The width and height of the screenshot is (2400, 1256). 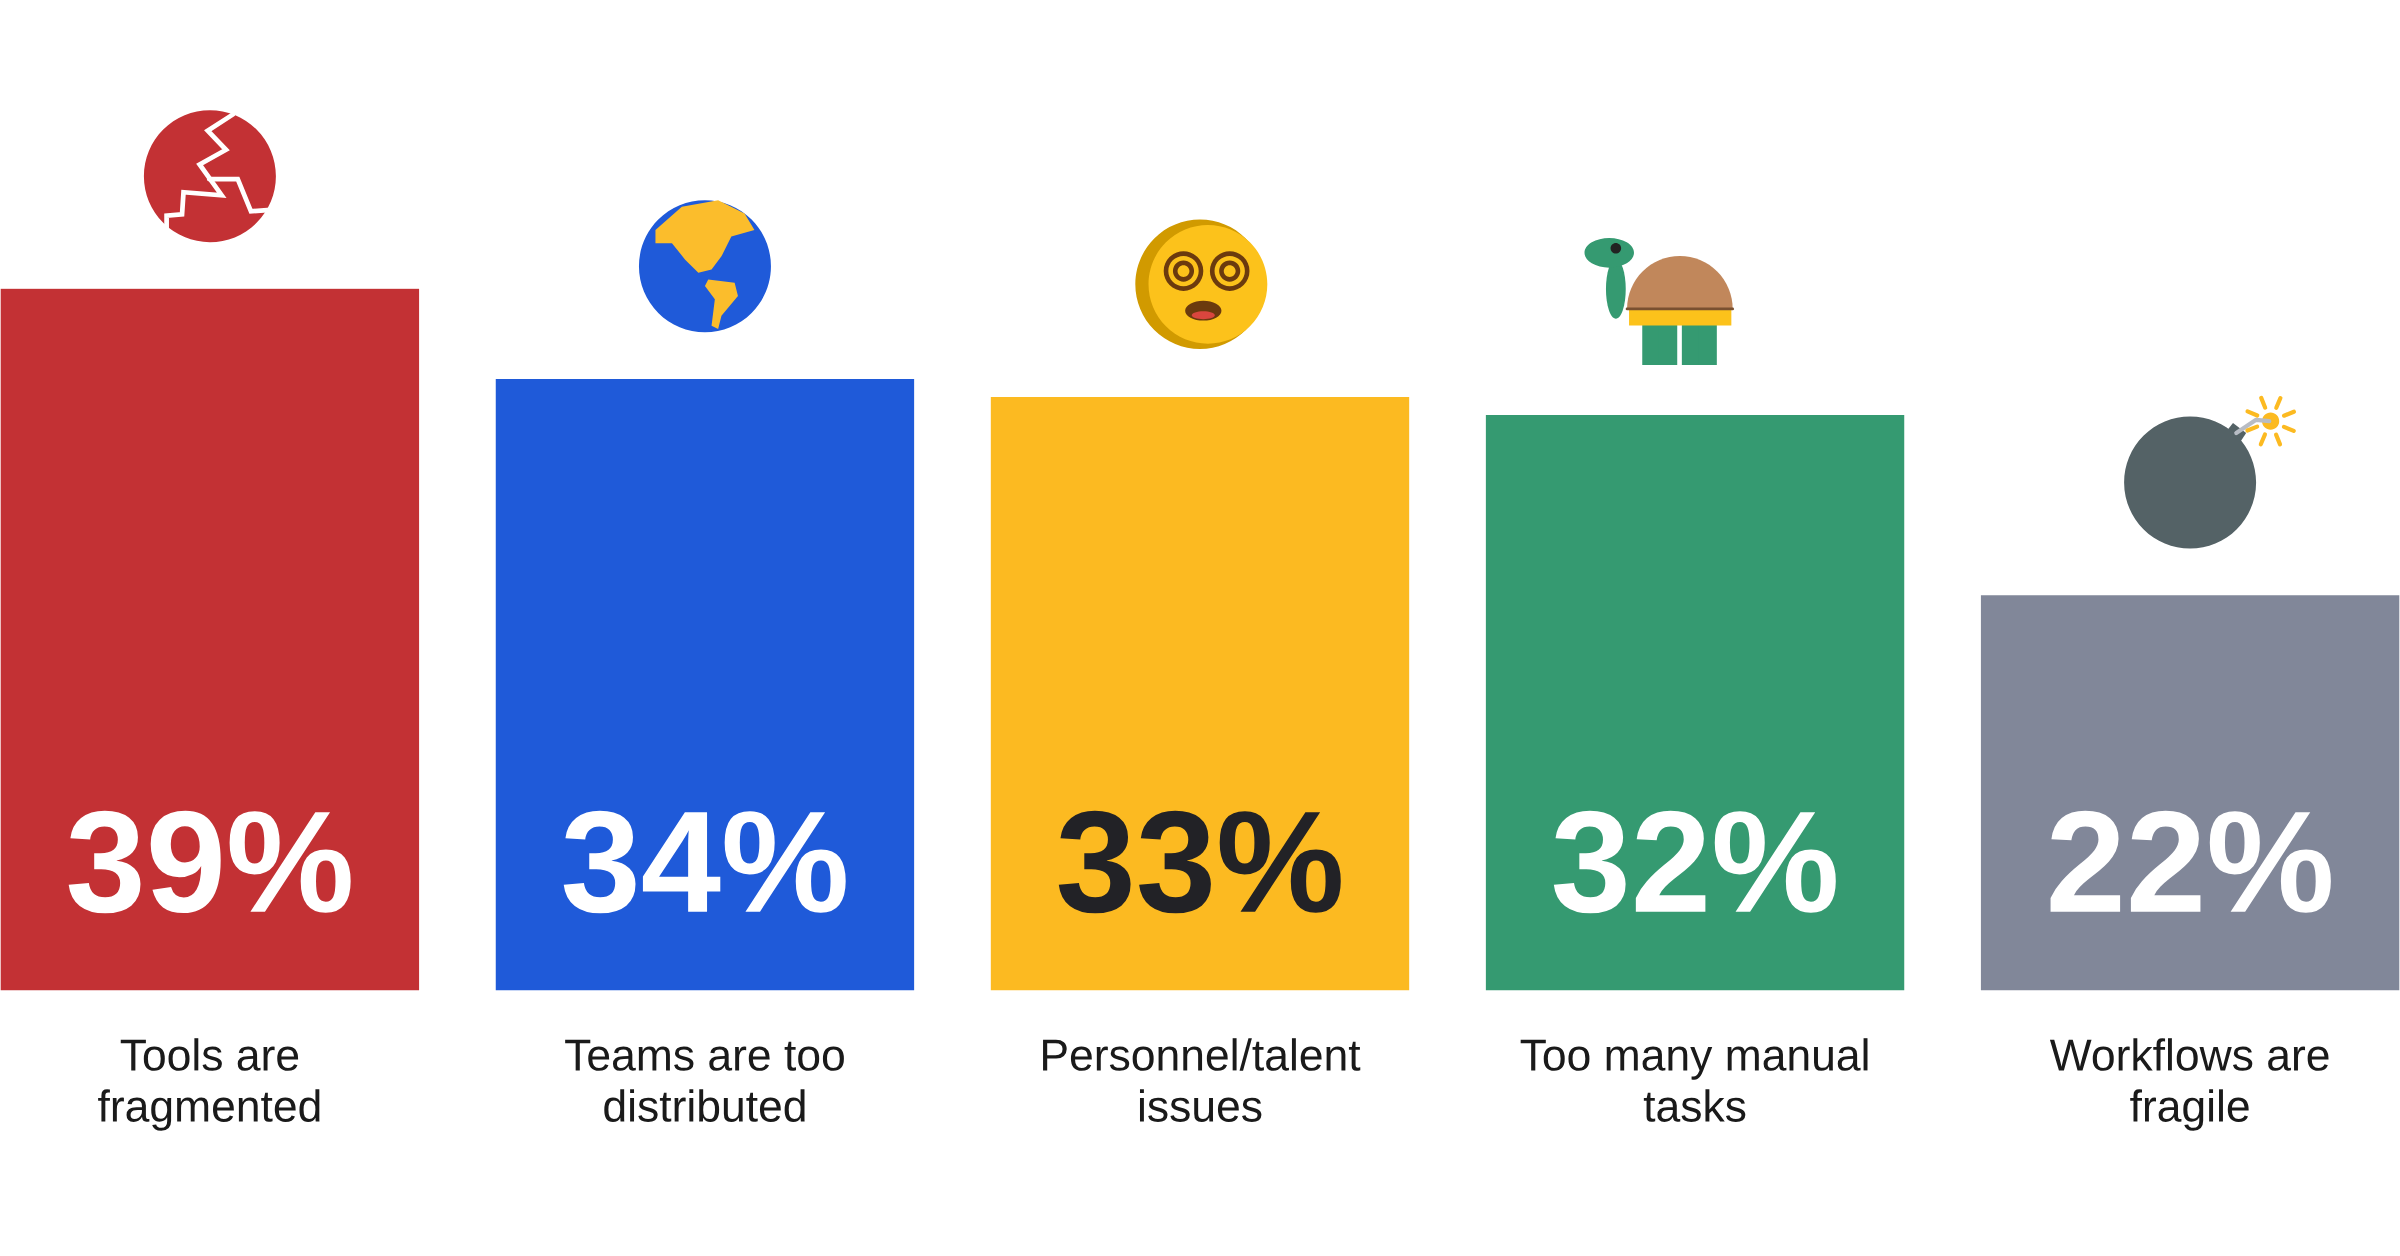 I want to click on x-tick-label: Teams are too distributed, so click(x=704, y=1080).